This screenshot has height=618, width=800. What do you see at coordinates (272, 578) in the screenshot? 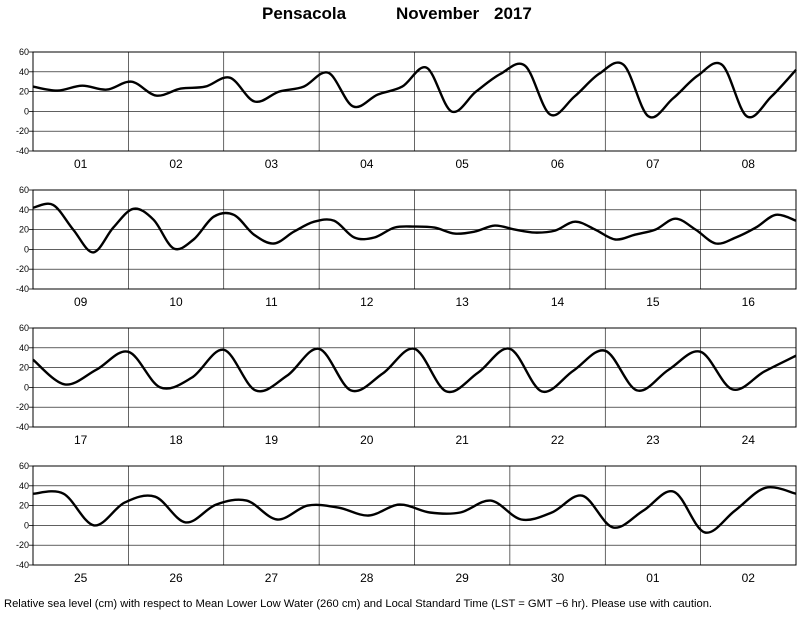
I see `day-label: 27` at bounding box center [272, 578].